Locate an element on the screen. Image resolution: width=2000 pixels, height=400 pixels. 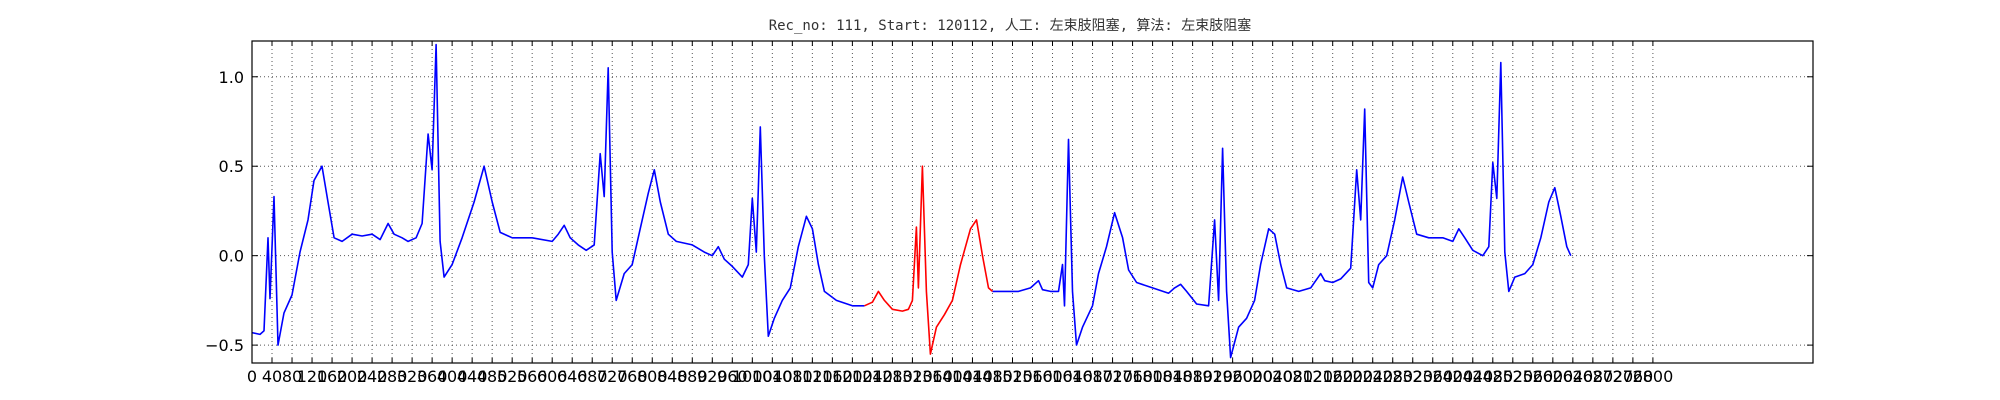
x-tick-label: 1120 is located at coordinates (812, 376).